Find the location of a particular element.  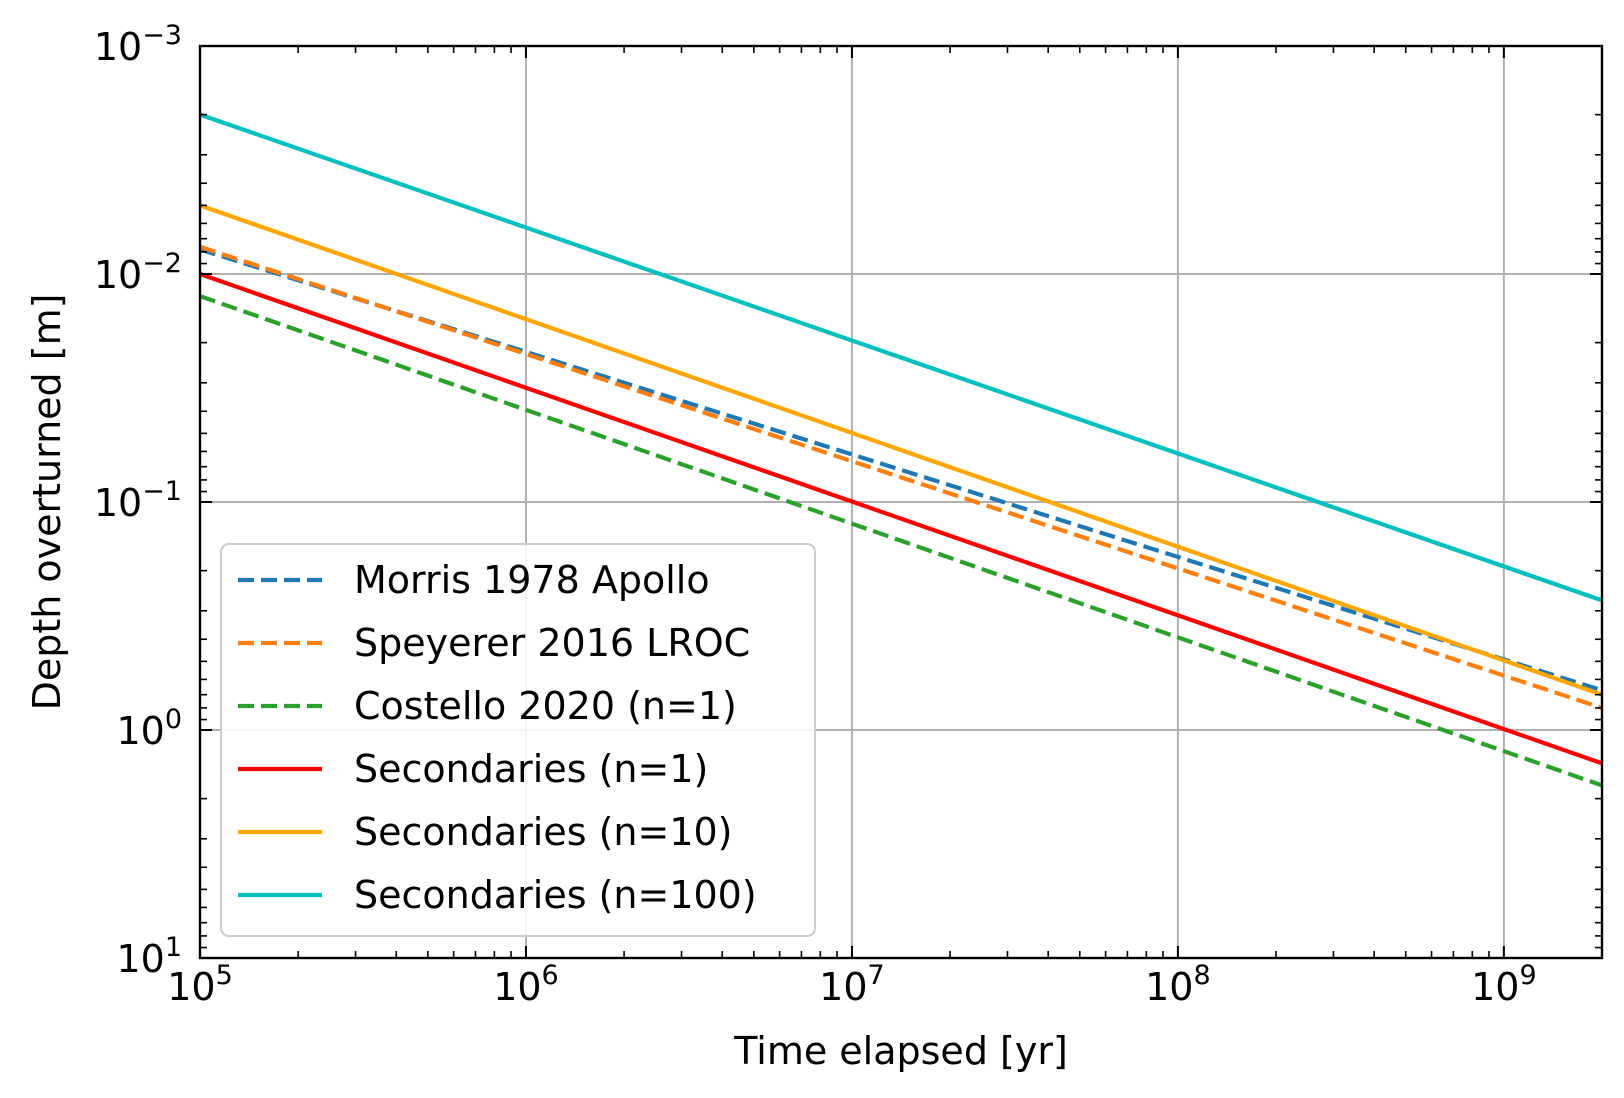

x-tick-label: 106 is located at coordinates (526, 984).